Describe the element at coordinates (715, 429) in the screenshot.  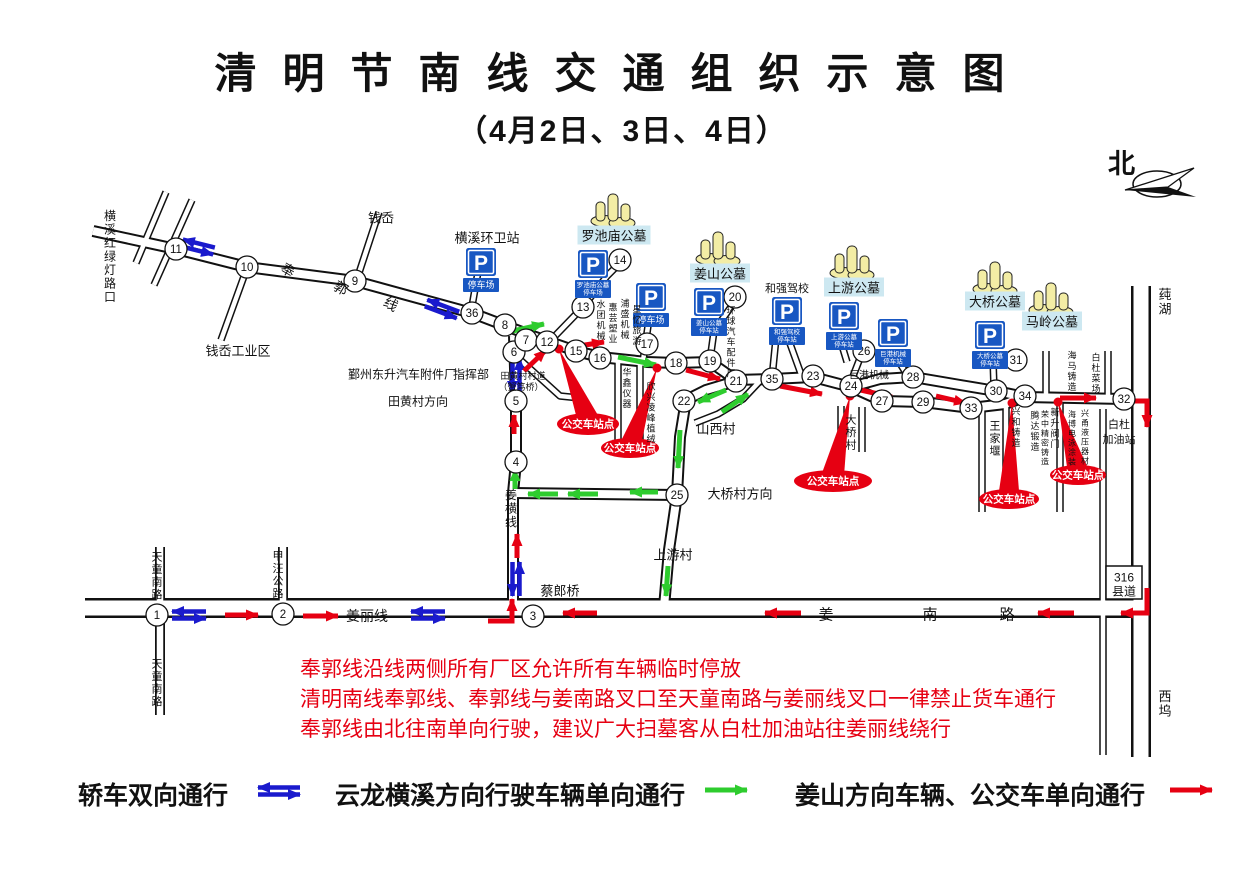
I see `svg-text: 山西村` at that location.